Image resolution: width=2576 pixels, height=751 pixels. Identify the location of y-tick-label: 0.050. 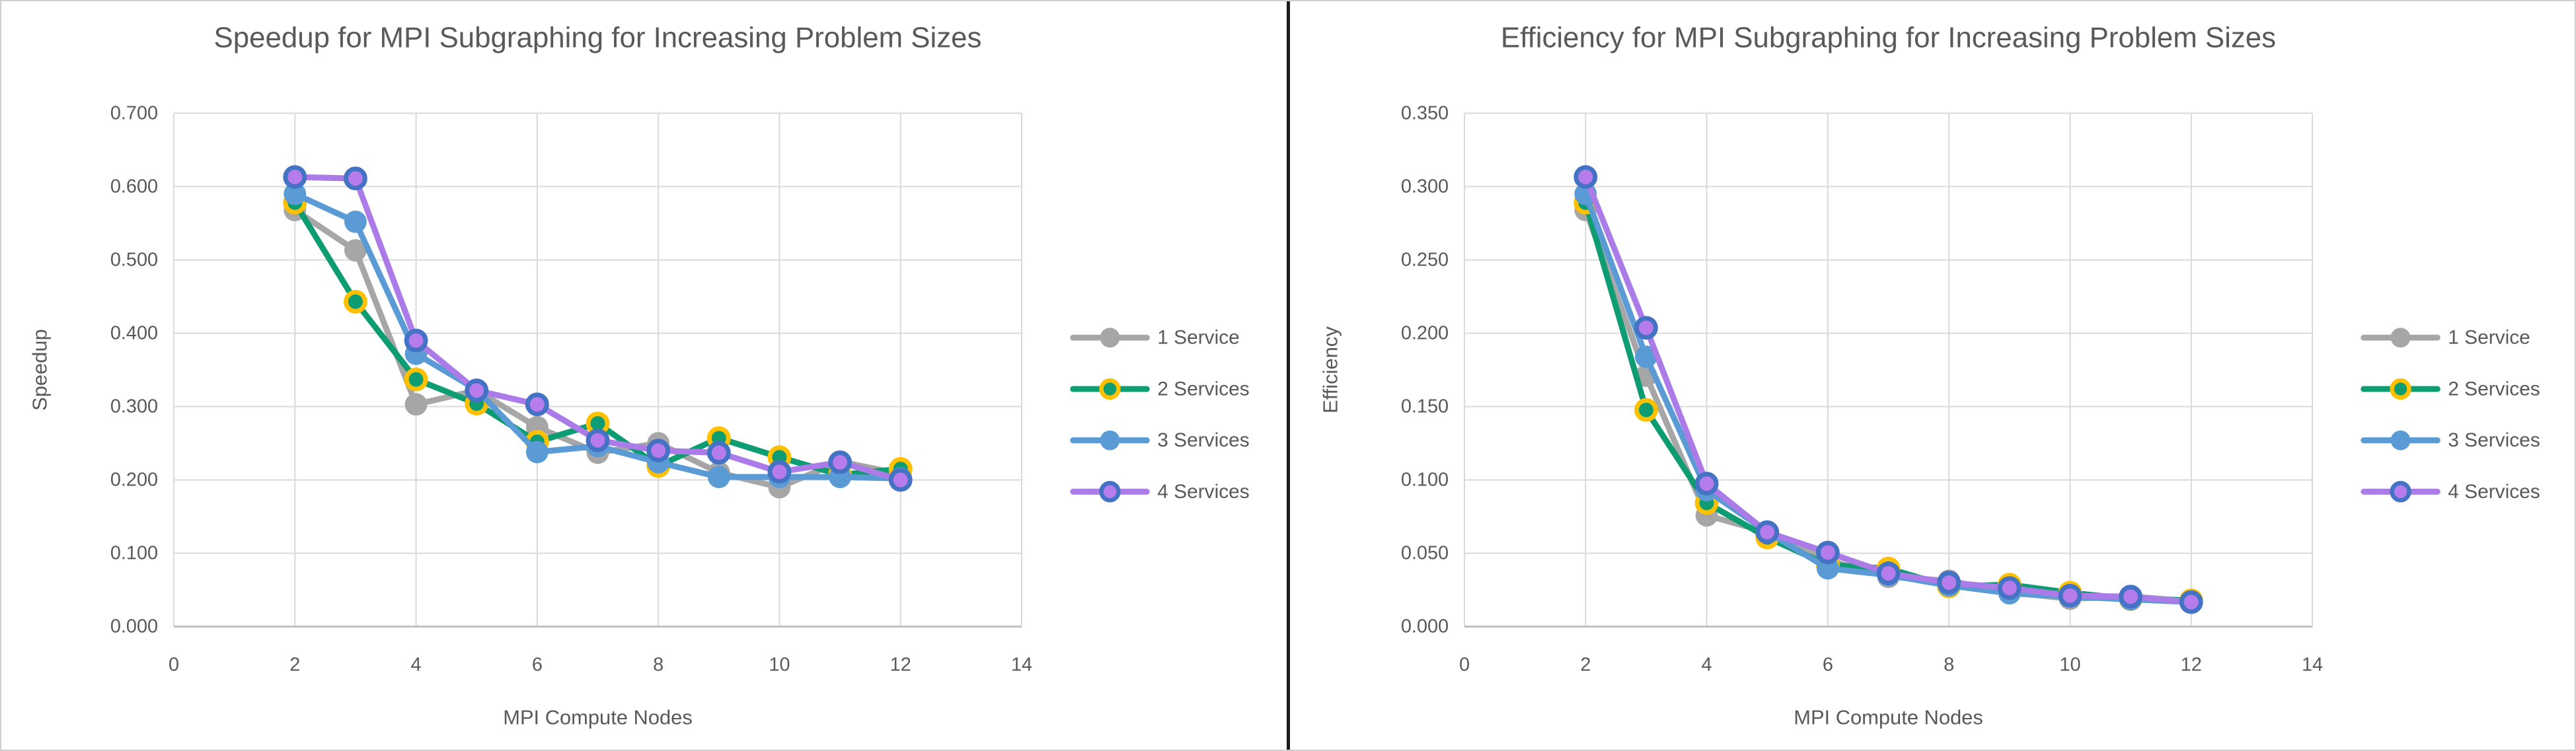
(1424, 553).